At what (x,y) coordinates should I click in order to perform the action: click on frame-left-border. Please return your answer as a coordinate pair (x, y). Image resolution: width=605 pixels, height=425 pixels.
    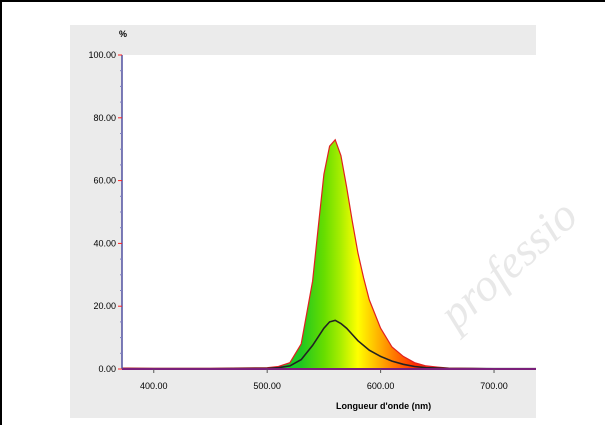
    Looking at the image, I should click on (1, 212).